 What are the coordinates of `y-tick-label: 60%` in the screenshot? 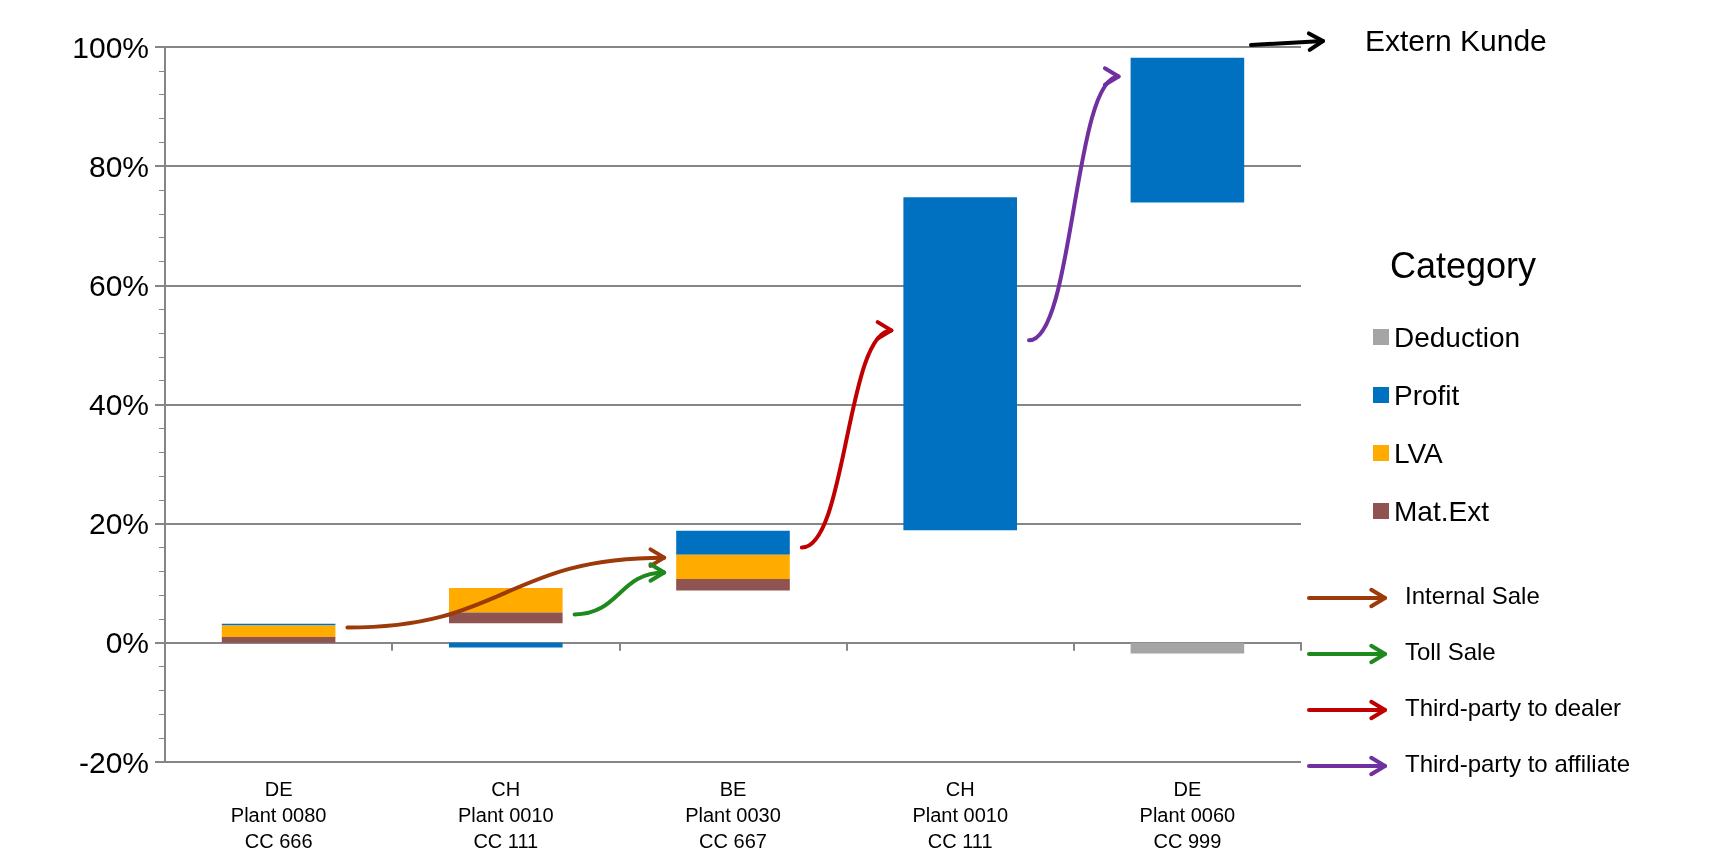 It's located at (118, 285).